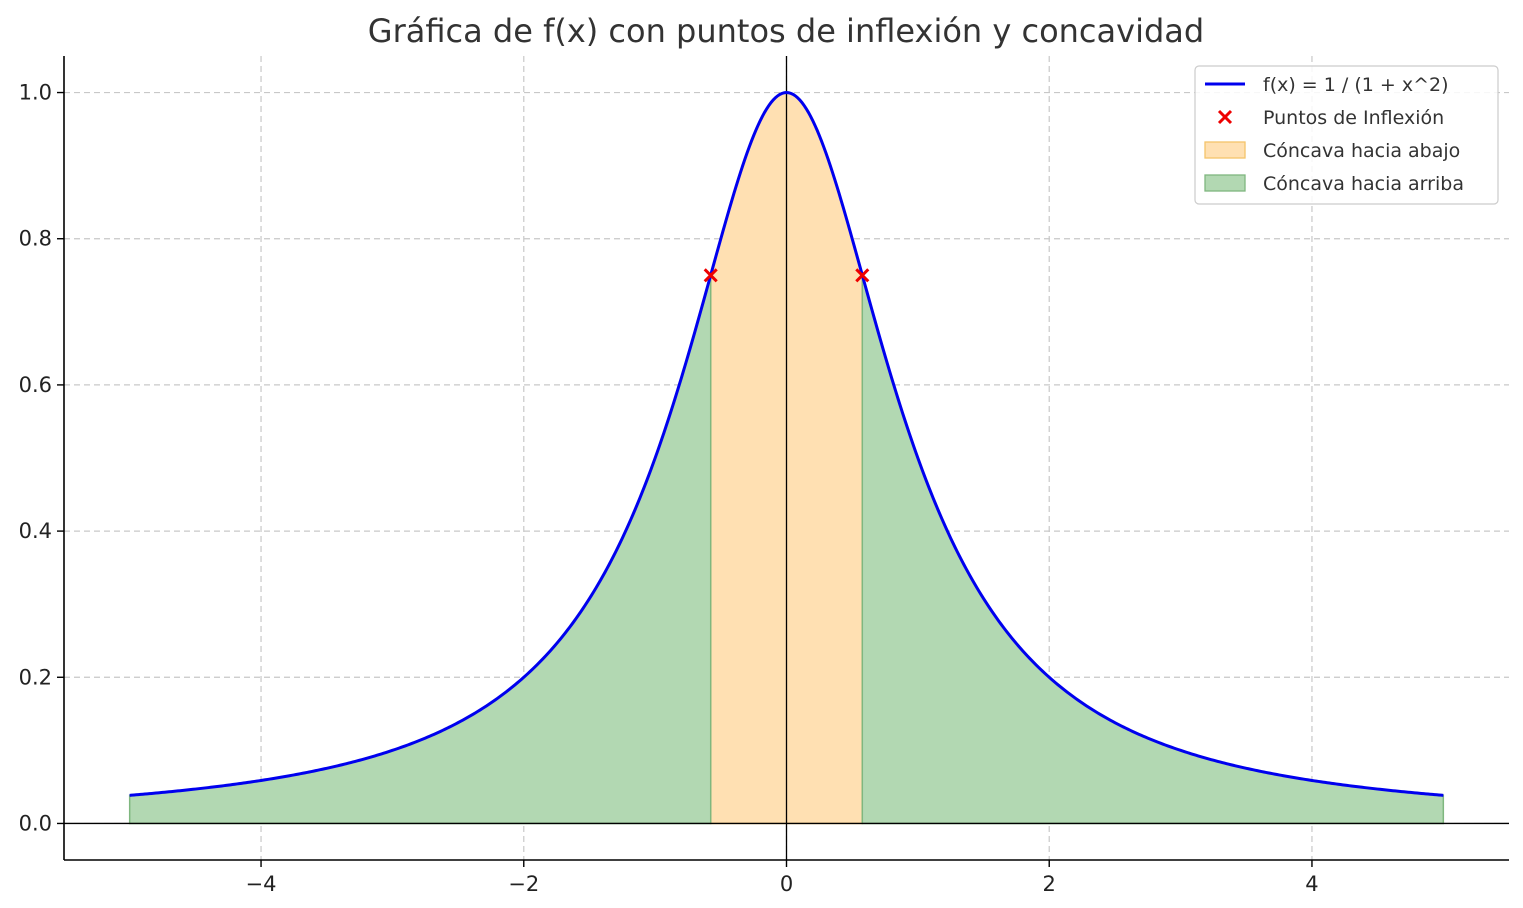 The width and height of the screenshot is (1523, 908). What do you see at coordinates (35, 239) in the screenshot?
I see `y-tick-label: 0.8` at bounding box center [35, 239].